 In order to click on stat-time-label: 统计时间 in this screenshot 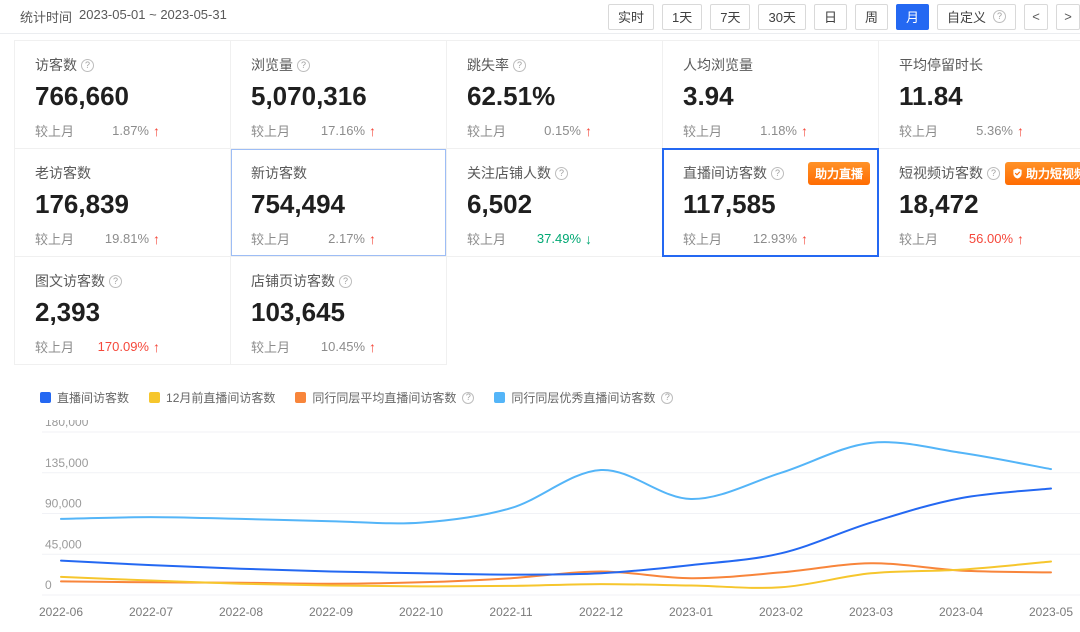, I will do `click(46, 17)`.